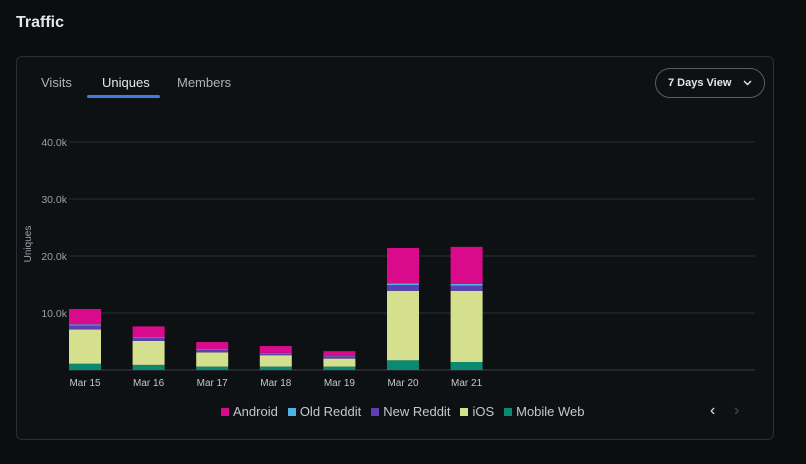  What do you see at coordinates (550, 411) in the screenshot?
I see `legend-label: Mobile Web` at bounding box center [550, 411].